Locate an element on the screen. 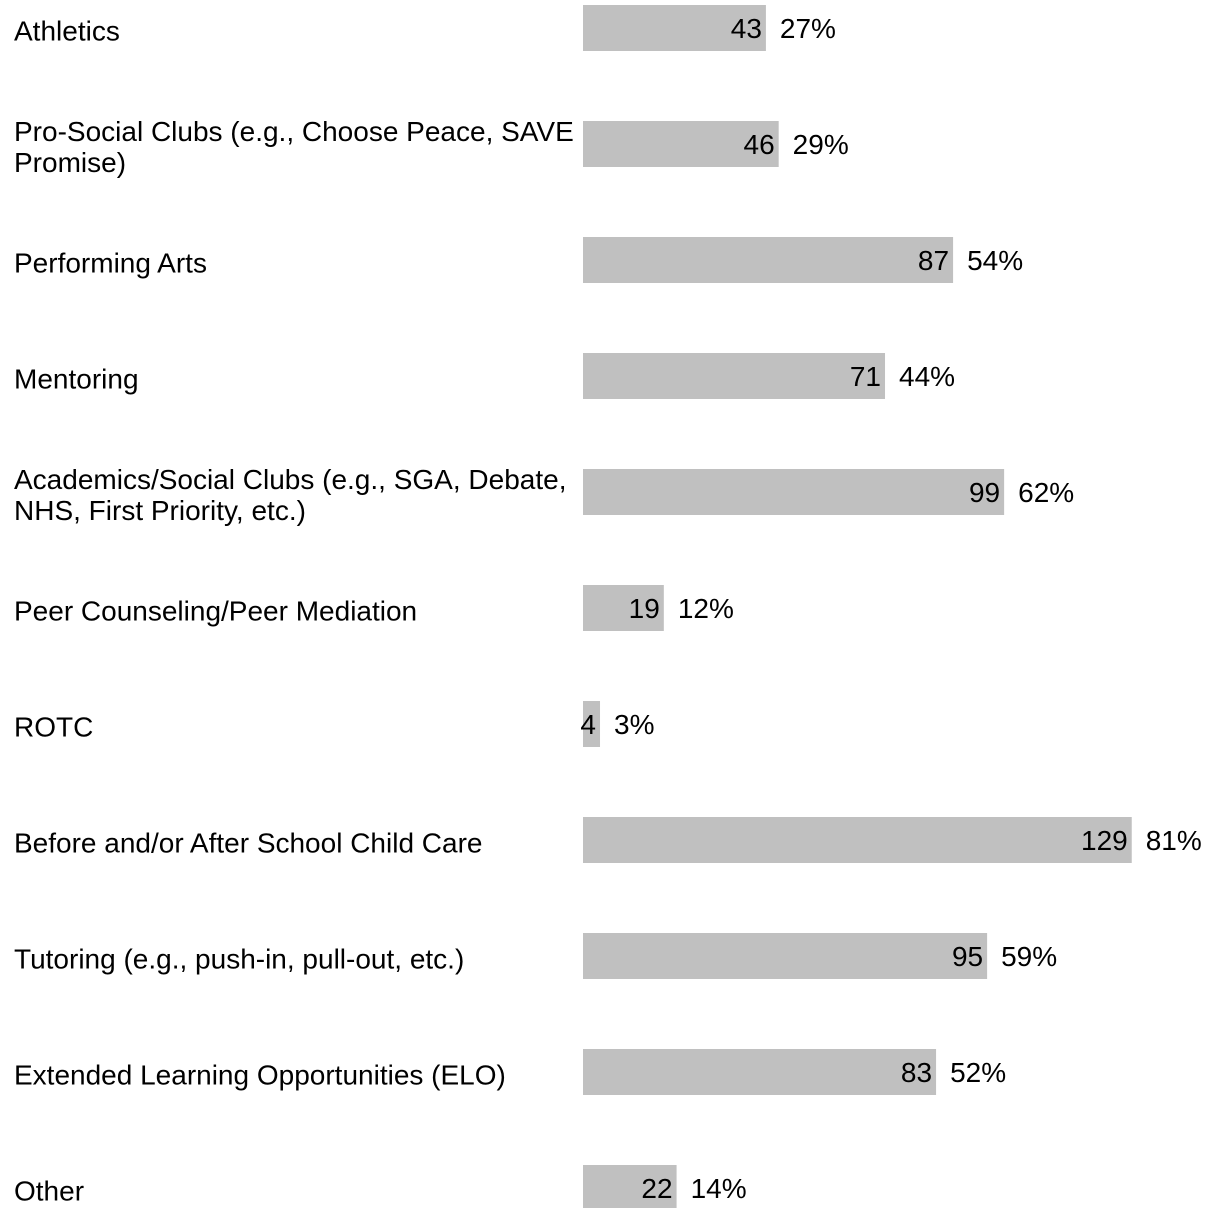 The width and height of the screenshot is (1211, 1208). category-label: Extended Learning Opportunities (ELO) is located at coordinates (260, 1075).